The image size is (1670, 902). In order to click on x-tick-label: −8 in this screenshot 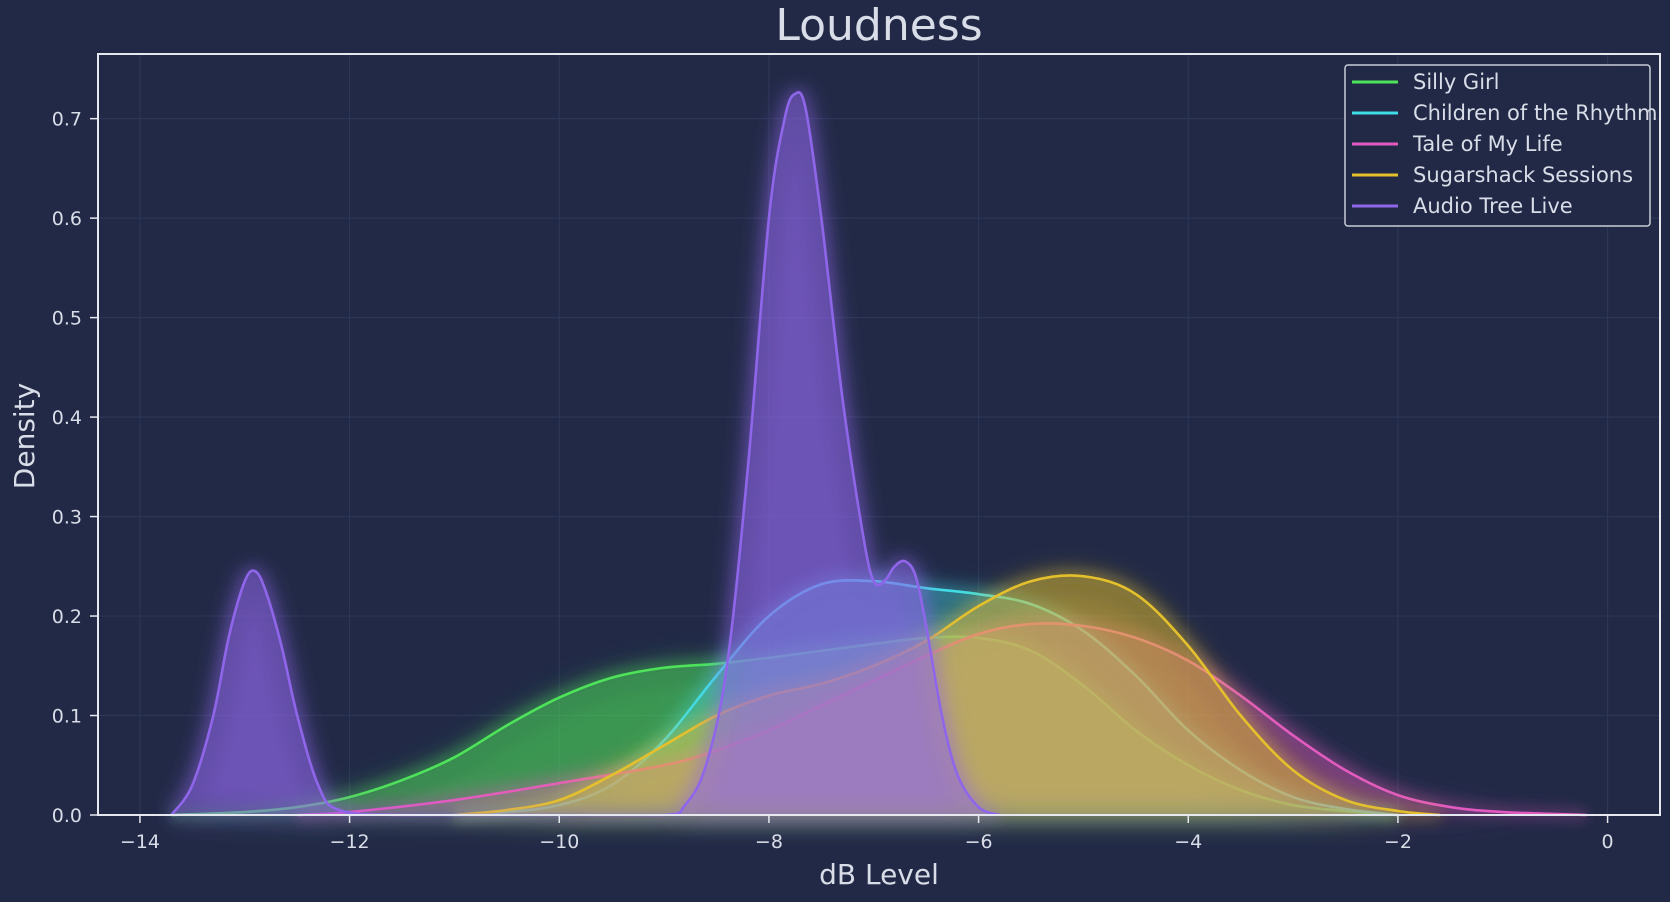, I will do `click(769, 842)`.